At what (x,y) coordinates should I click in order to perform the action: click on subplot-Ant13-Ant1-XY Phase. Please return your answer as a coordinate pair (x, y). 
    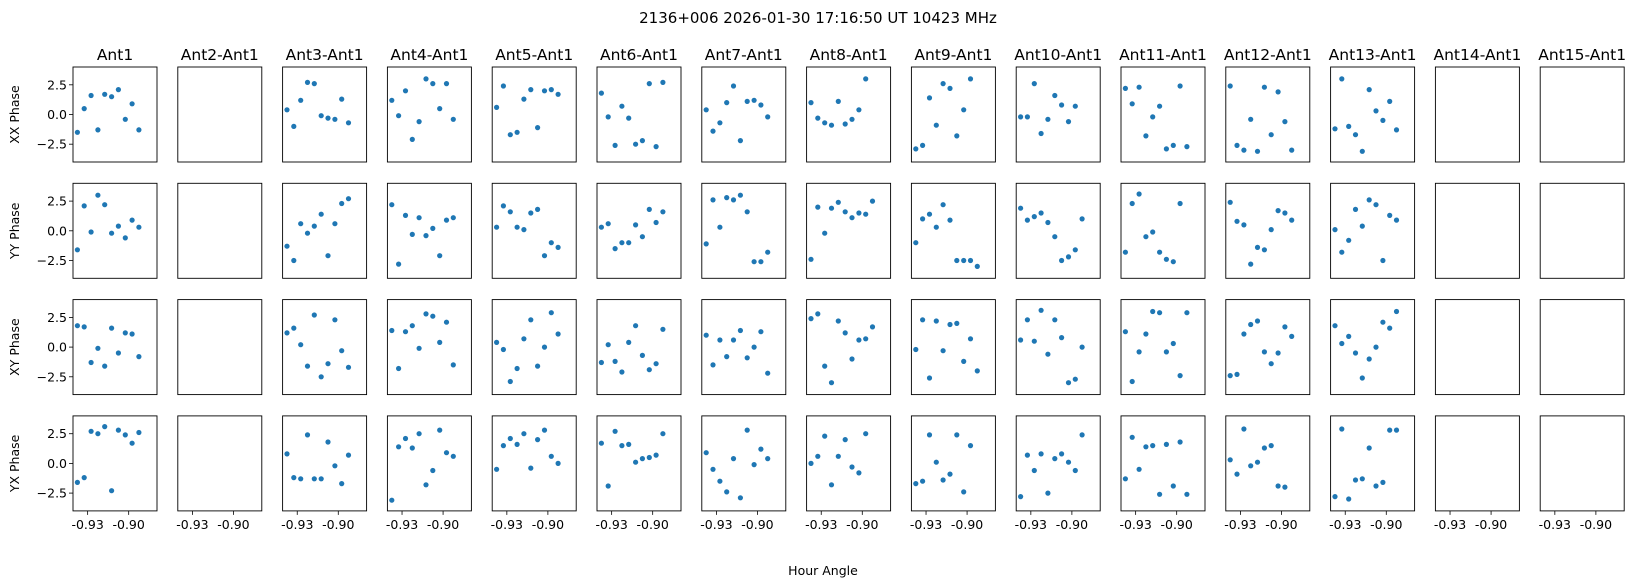
    Looking at the image, I should click on (1373, 347).